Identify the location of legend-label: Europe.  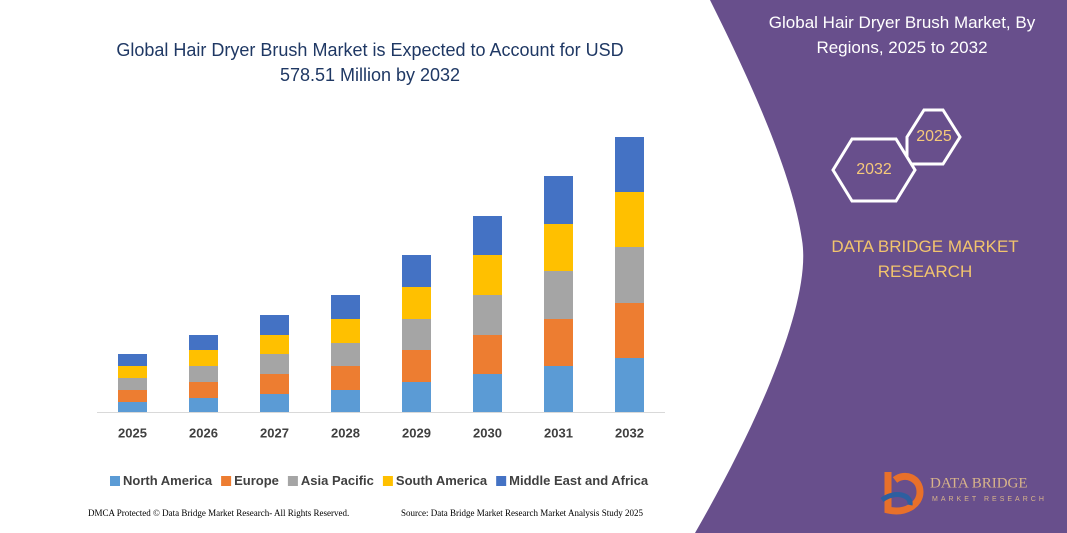
(256, 480).